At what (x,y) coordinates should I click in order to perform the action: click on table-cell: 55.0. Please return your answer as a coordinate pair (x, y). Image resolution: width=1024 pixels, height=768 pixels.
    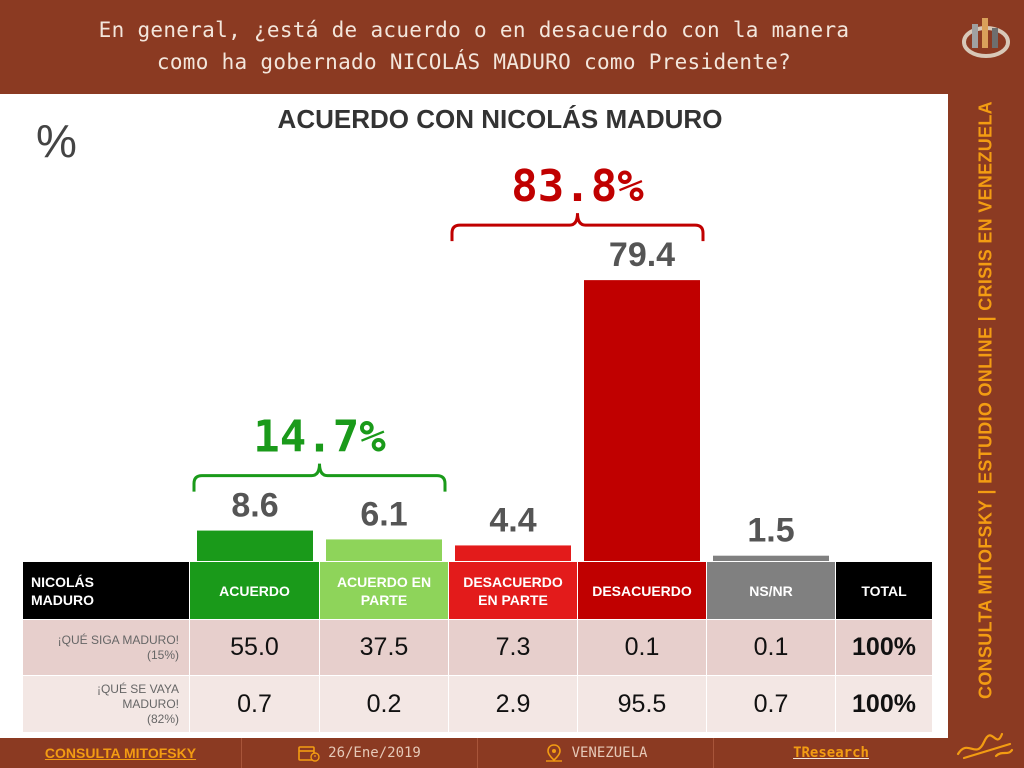
    Looking at the image, I should click on (254, 647).